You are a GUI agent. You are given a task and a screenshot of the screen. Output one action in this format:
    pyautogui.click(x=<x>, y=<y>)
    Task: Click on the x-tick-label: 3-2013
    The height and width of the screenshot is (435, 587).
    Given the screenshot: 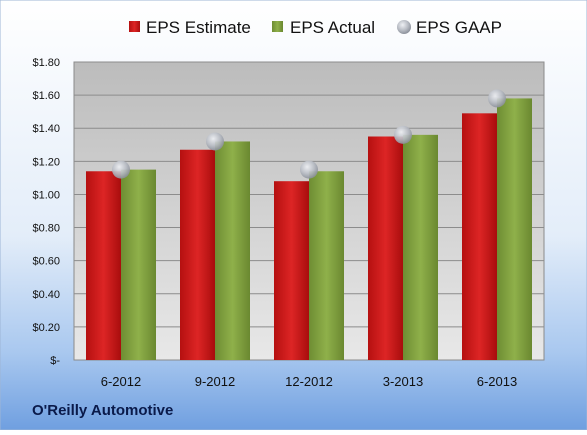 What is the action you would take?
    pyautogui.click(x=403, y=381)
    